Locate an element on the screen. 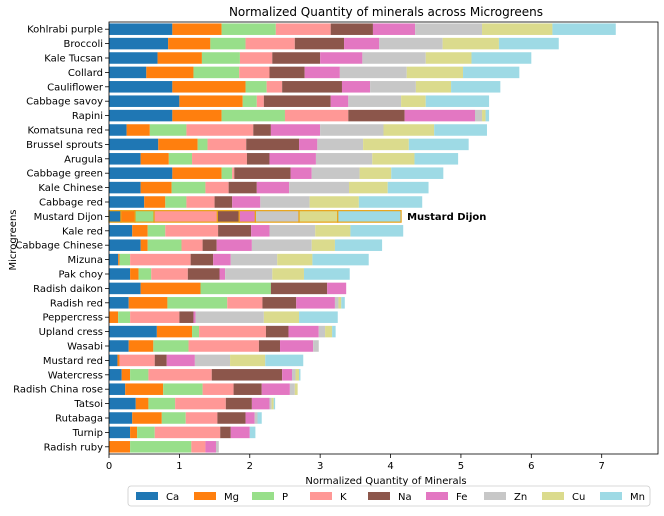 The height and width of the screenshot is (516, 664). y-tick-label: Upland cress is located at coordinates (71, 332).